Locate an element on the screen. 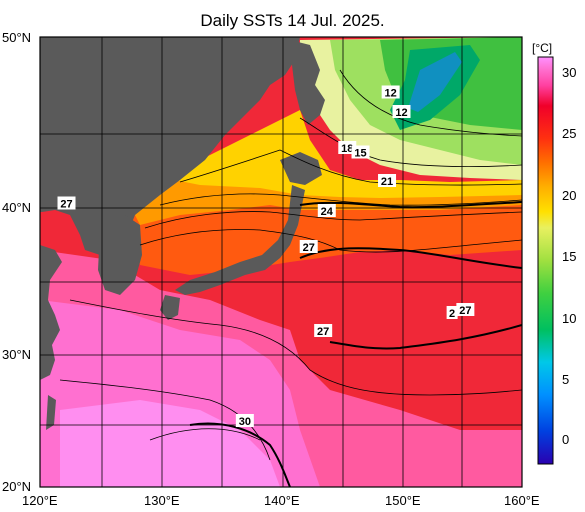  colorbar-tick: 5 is located at coordinates (566, 379).